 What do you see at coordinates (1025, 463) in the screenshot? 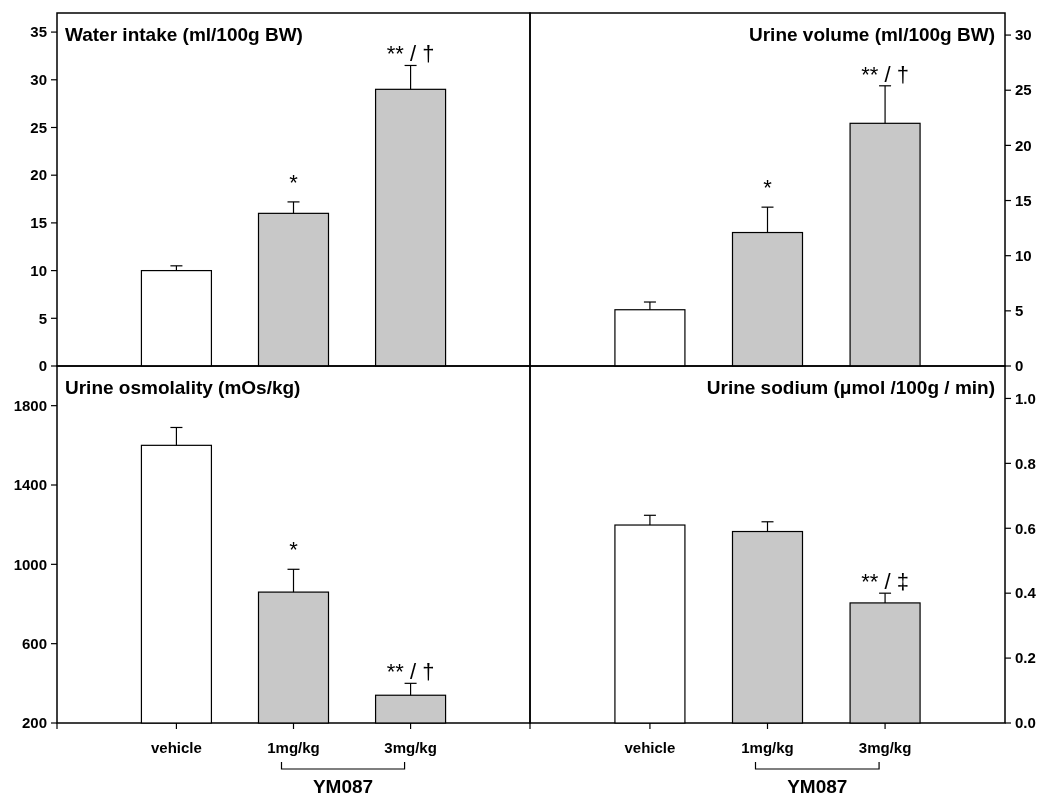
I see `y-tick-label: 0.8` at bounding box center [1025, 463].